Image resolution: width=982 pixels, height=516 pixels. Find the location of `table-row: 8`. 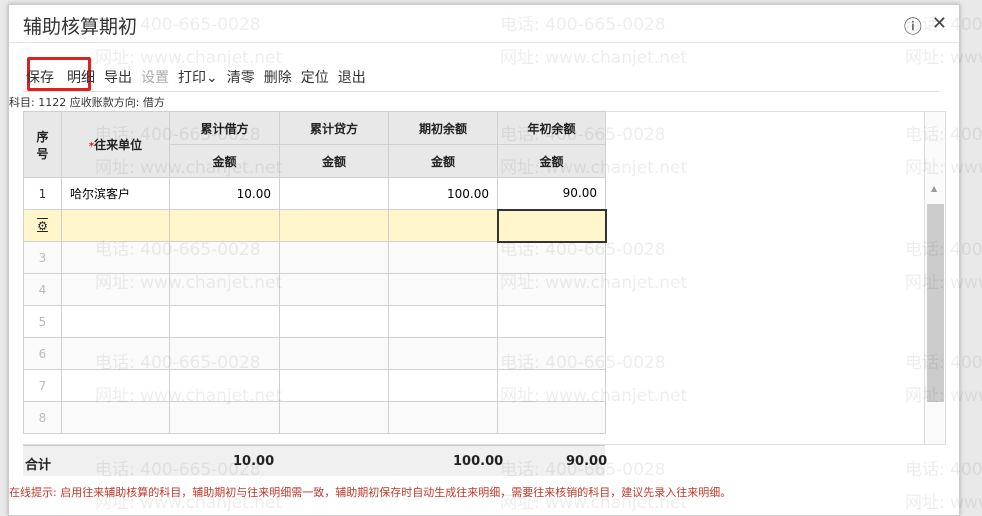

table-row: 8 is located at coordinates (314, 417).